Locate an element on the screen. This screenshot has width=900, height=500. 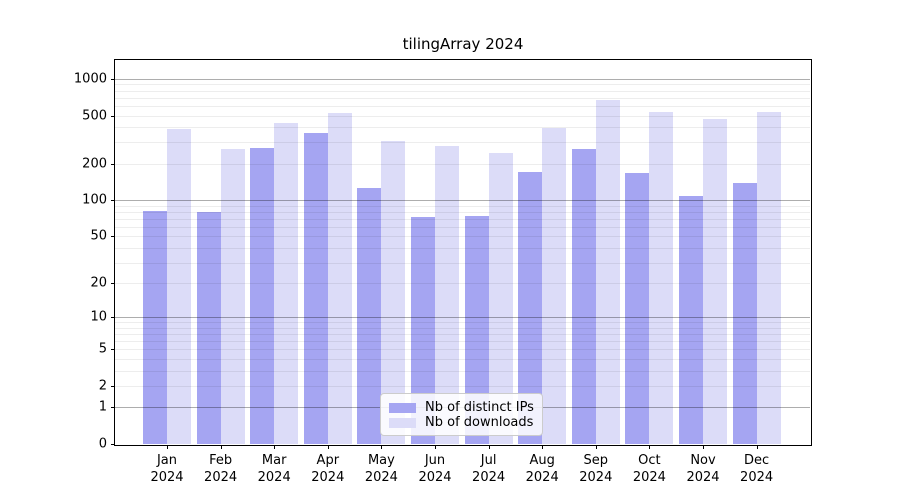
y-tick-label-5: 5 is located at coordinates (102, 349).